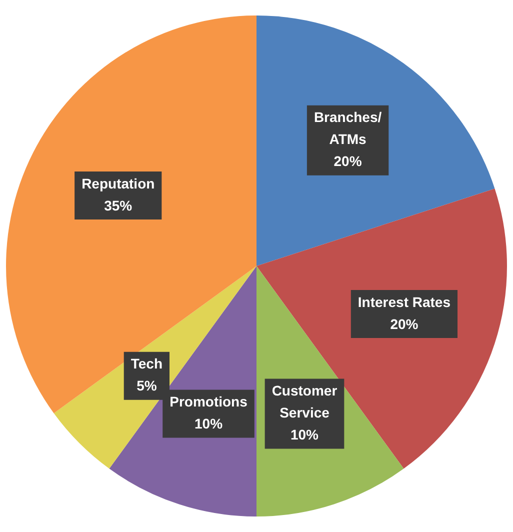  I want to click on slice-label: Tech, so click(146, 364).